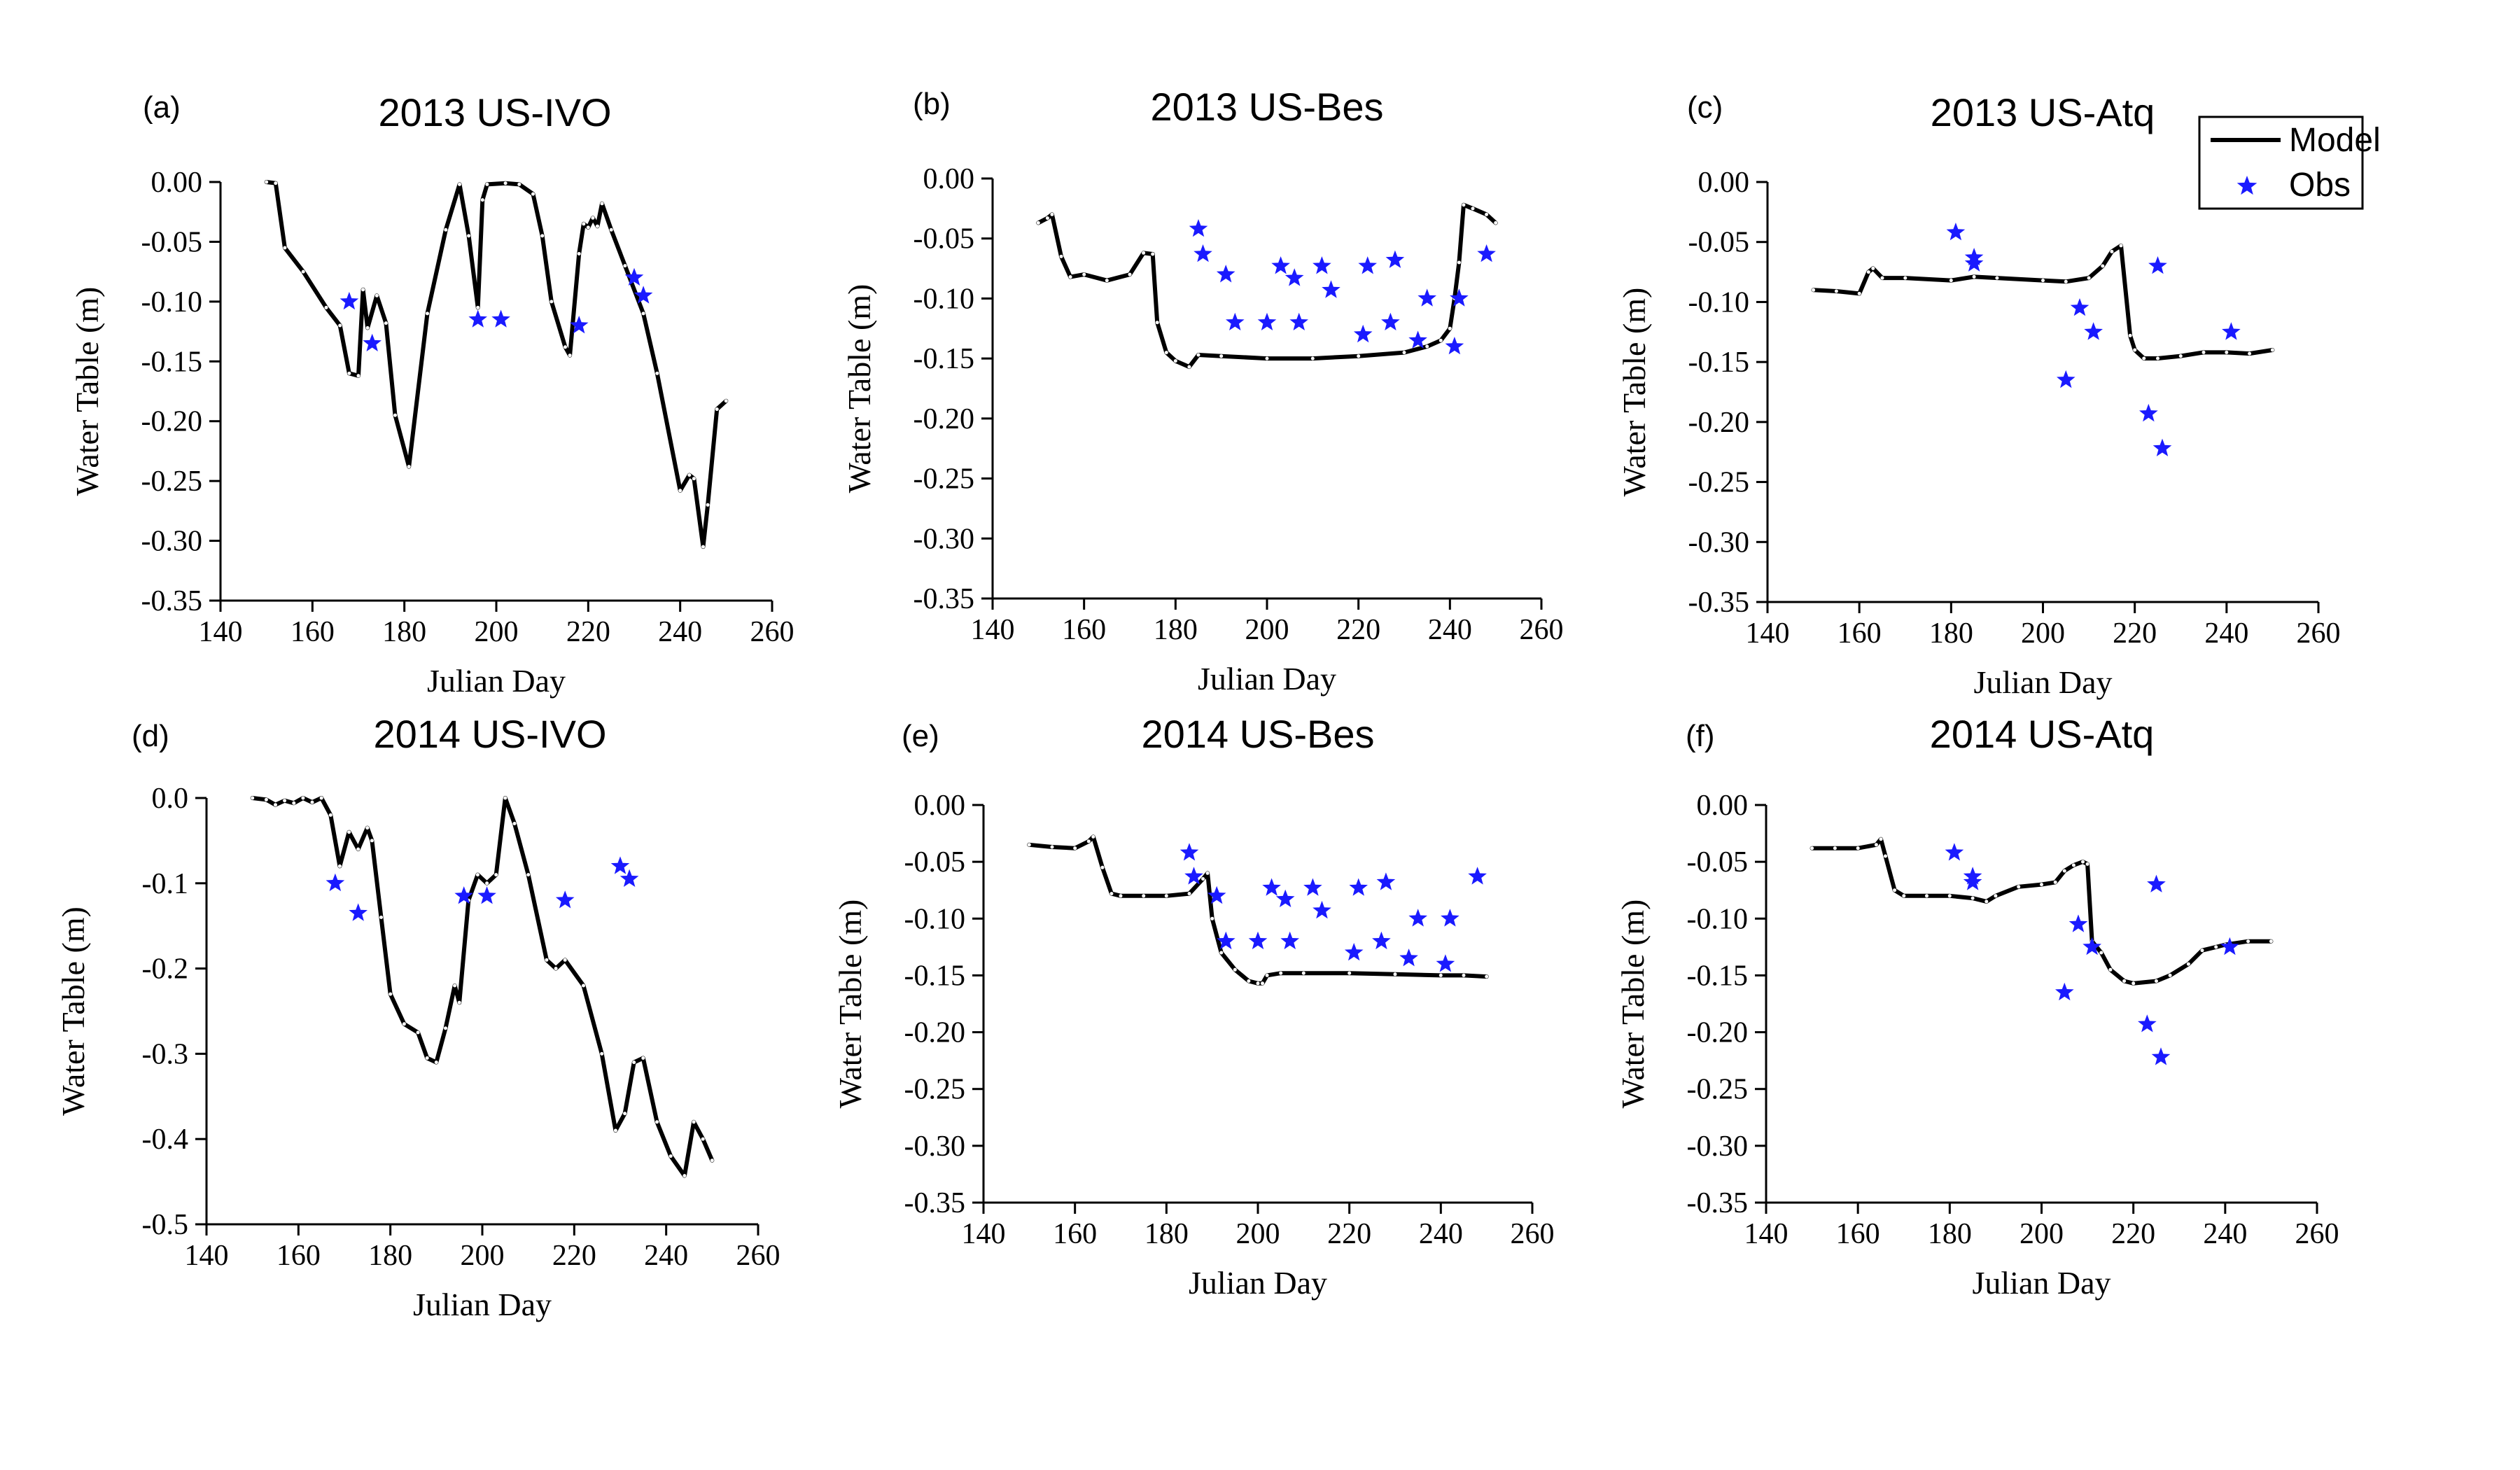 Image resolution: width=2520 pixels, height=1470 pixels. What do you see at coordinates (2281, 162) in the screenshot?
I see `legend-box` at bounding box center [2281, 162].